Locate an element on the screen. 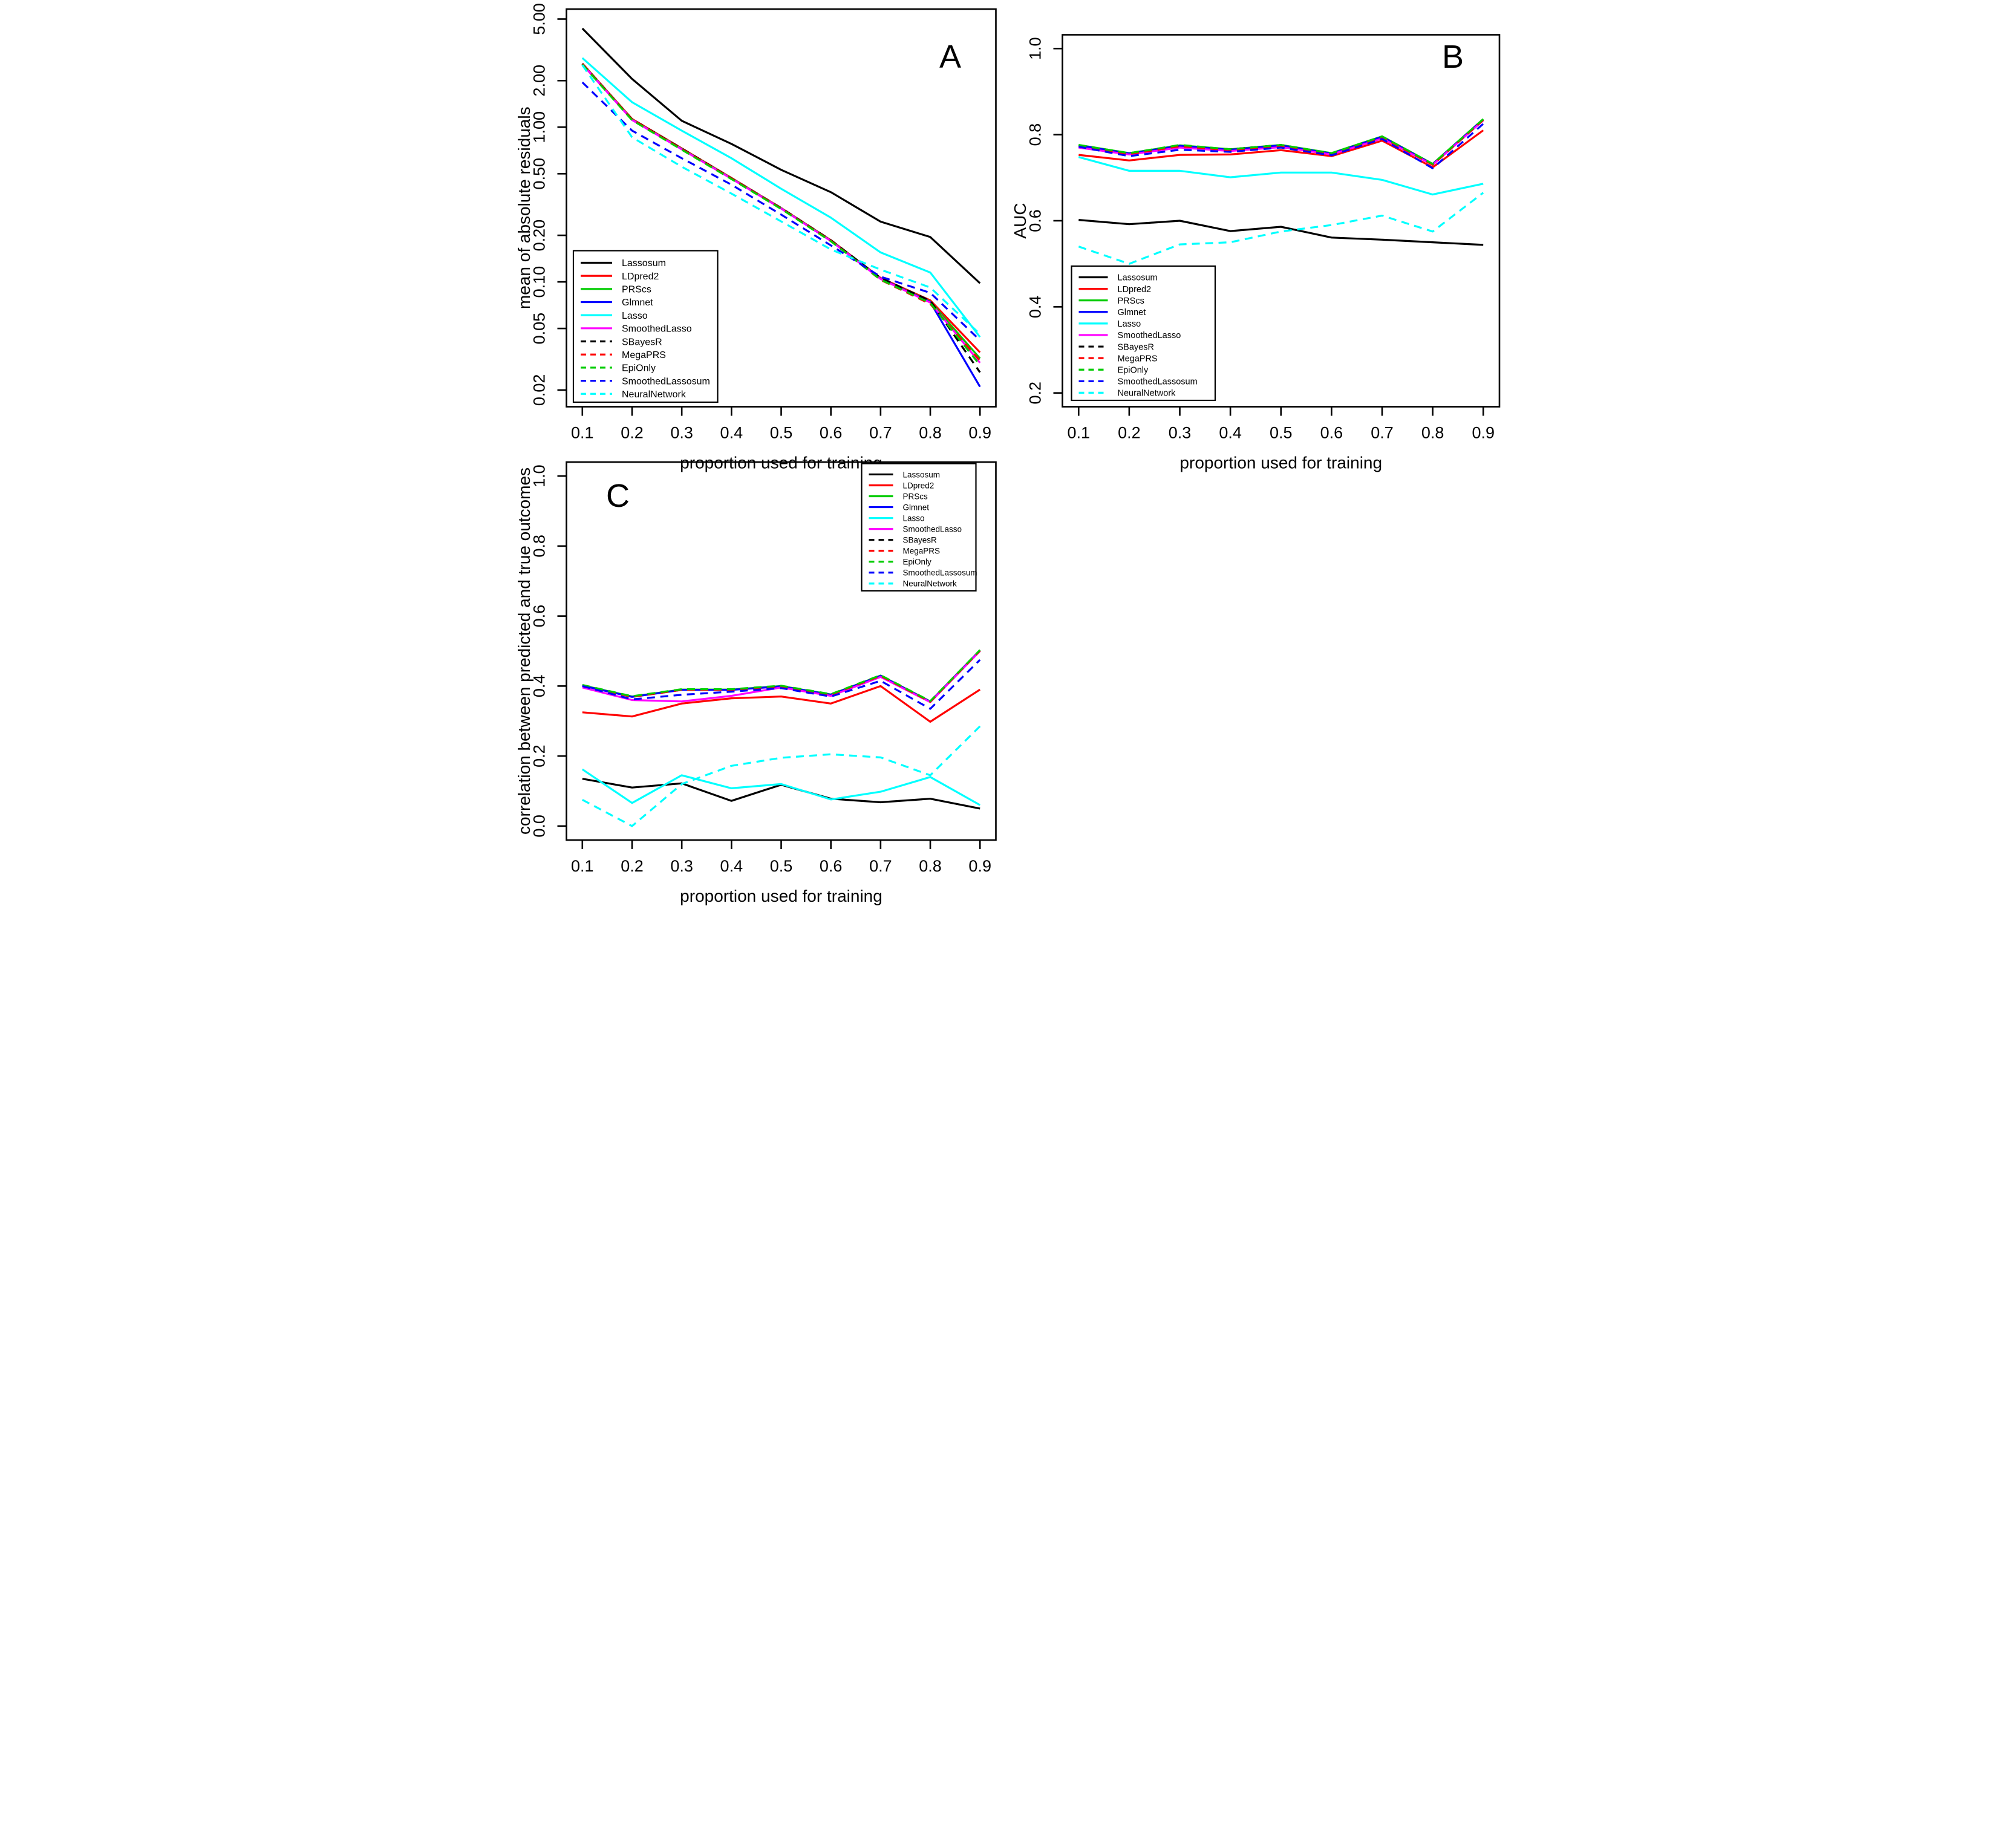 This screenshot has width=2016, height=1821. panel-B-series-PRScs is located at coordinates (1281, 141).